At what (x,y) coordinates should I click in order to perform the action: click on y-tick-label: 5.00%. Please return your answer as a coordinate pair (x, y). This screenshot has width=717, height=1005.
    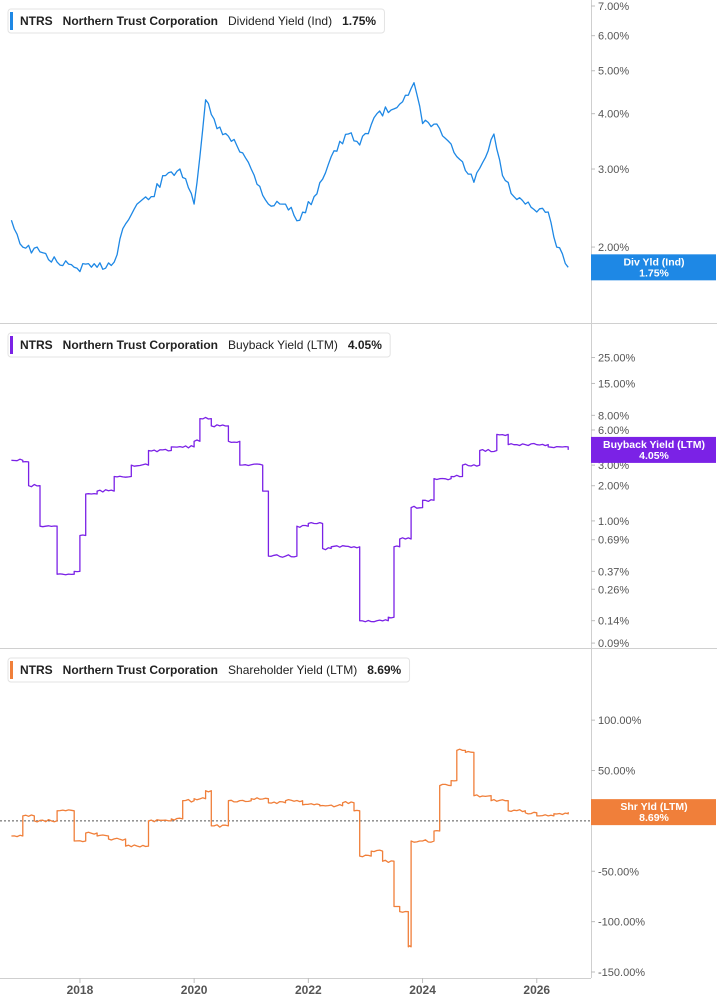
    Looking at the image, I should click on (613, 72).